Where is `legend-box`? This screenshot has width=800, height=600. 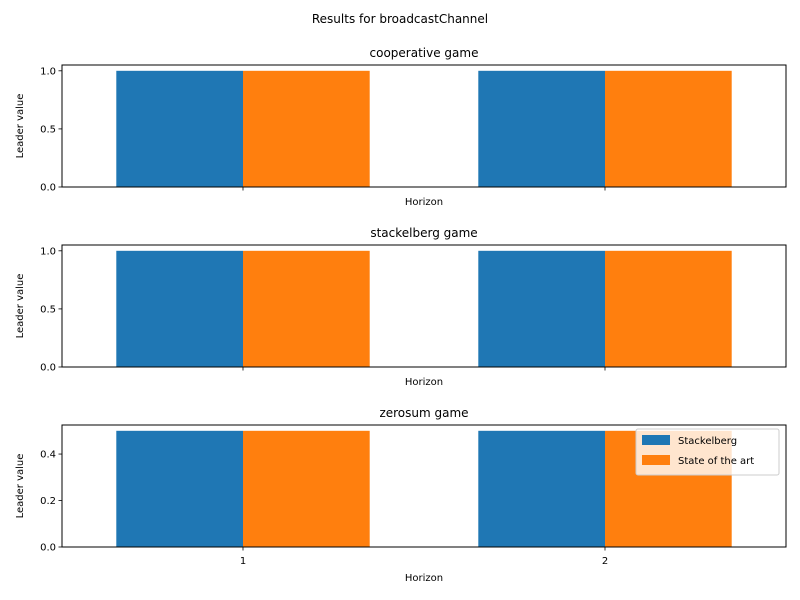
legend-box is located at coordinates (707, 452).